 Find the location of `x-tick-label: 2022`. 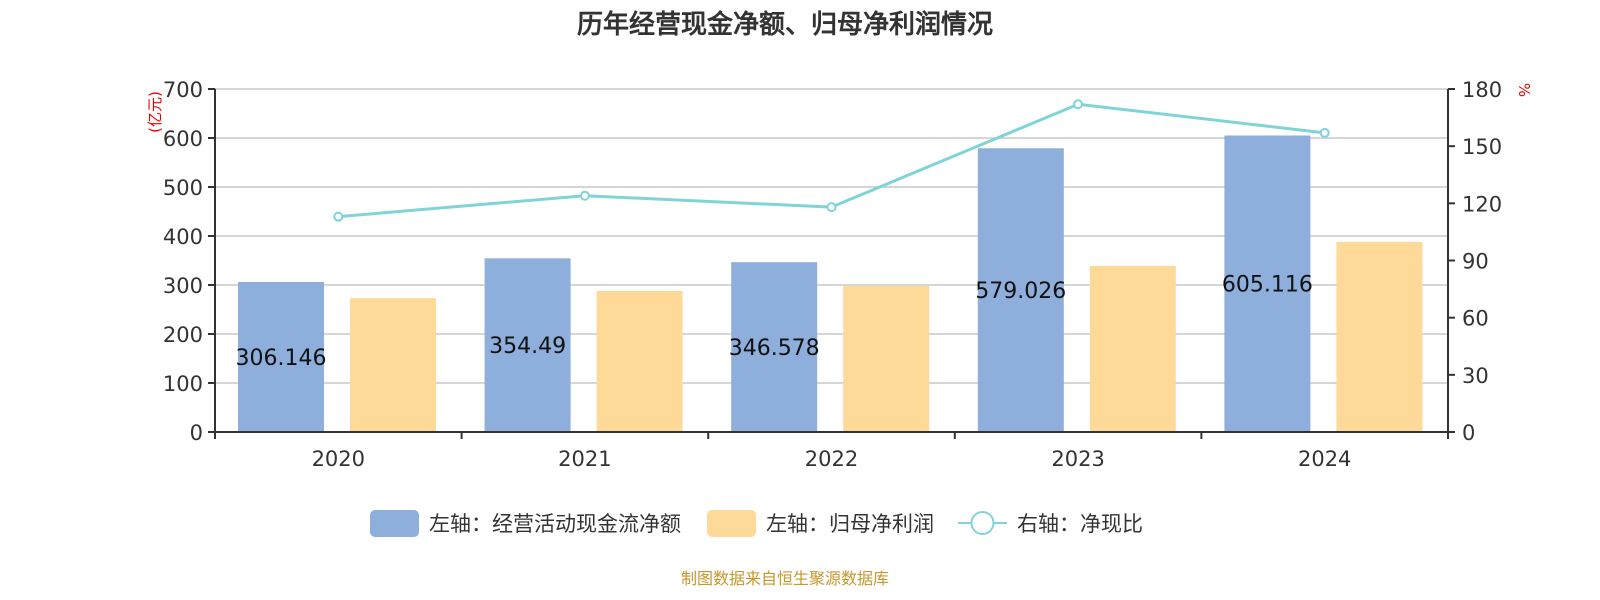

x-tick-label: 2022 is located at coordinates (831, 459).